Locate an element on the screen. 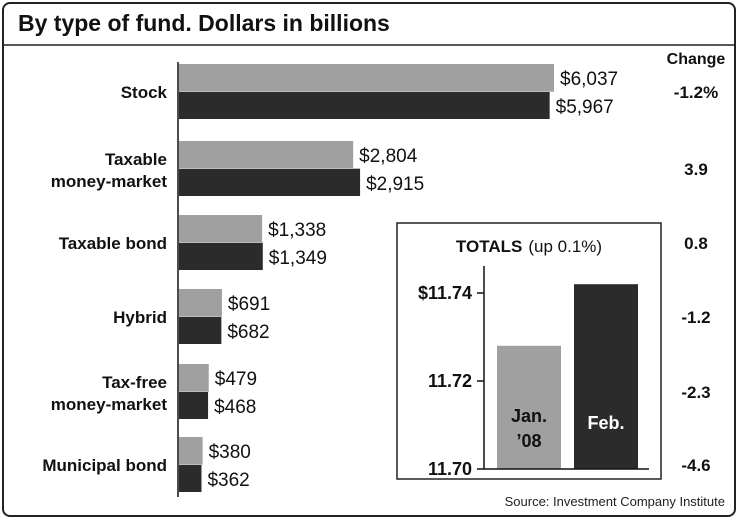 The height and width of the screenshot is (521, 740). value-label-feb: $362 is located at coordinates (228, 480).